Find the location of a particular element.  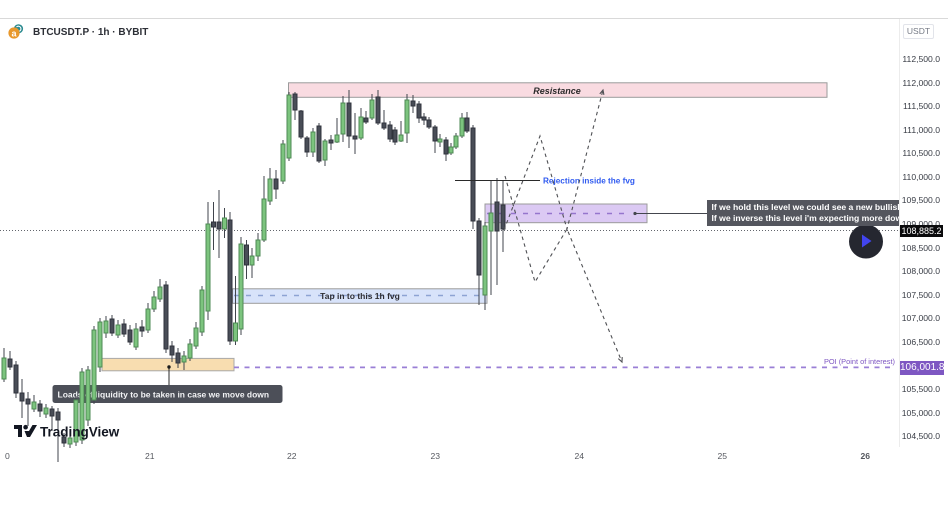

svg-text: Resistance is located at coordinates (557, 91).